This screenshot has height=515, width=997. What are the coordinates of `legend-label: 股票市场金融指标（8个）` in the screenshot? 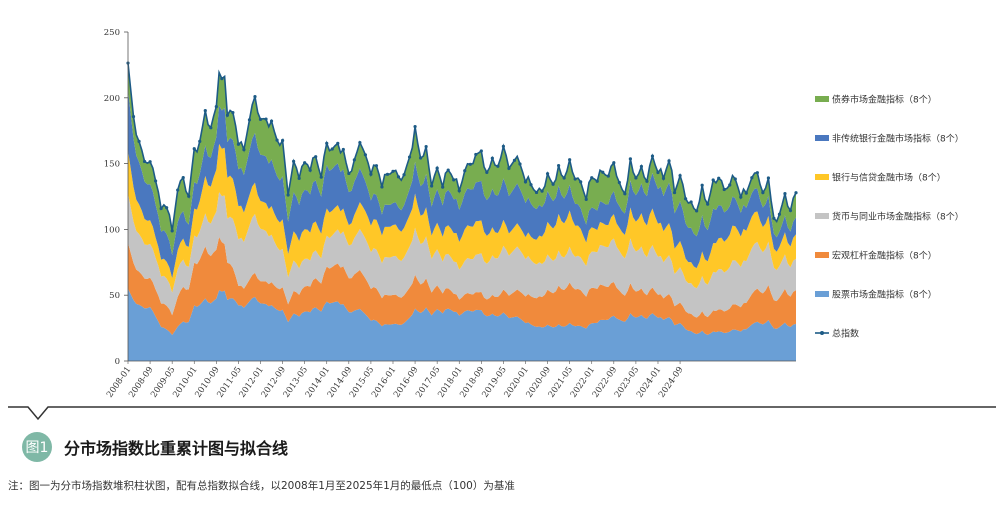 It's located at (884, 295).